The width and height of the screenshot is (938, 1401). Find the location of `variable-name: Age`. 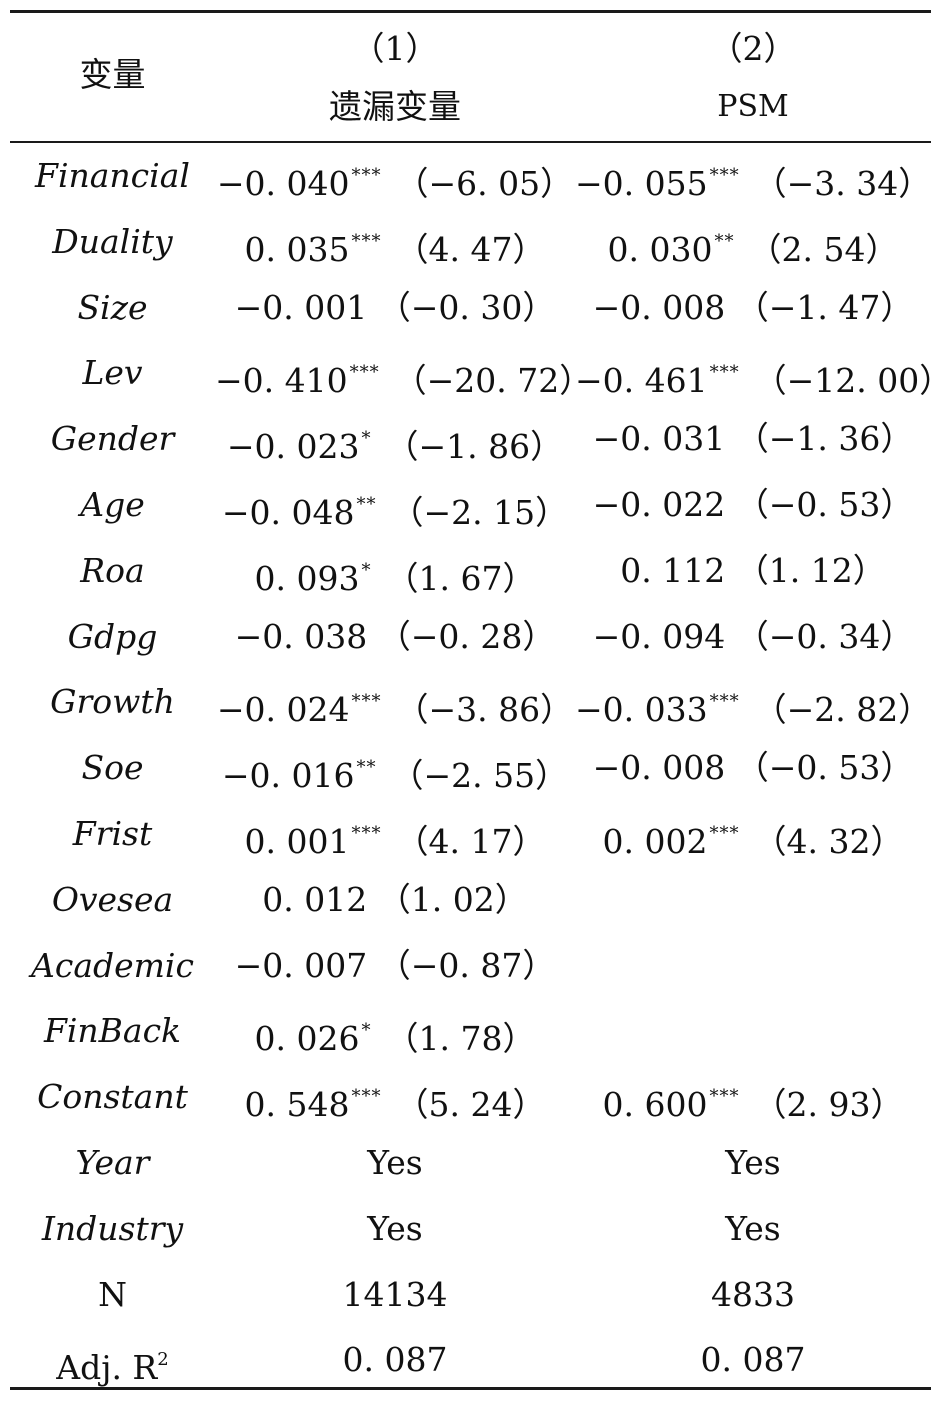

variable-name: Age is located at coordinates (112, 505).